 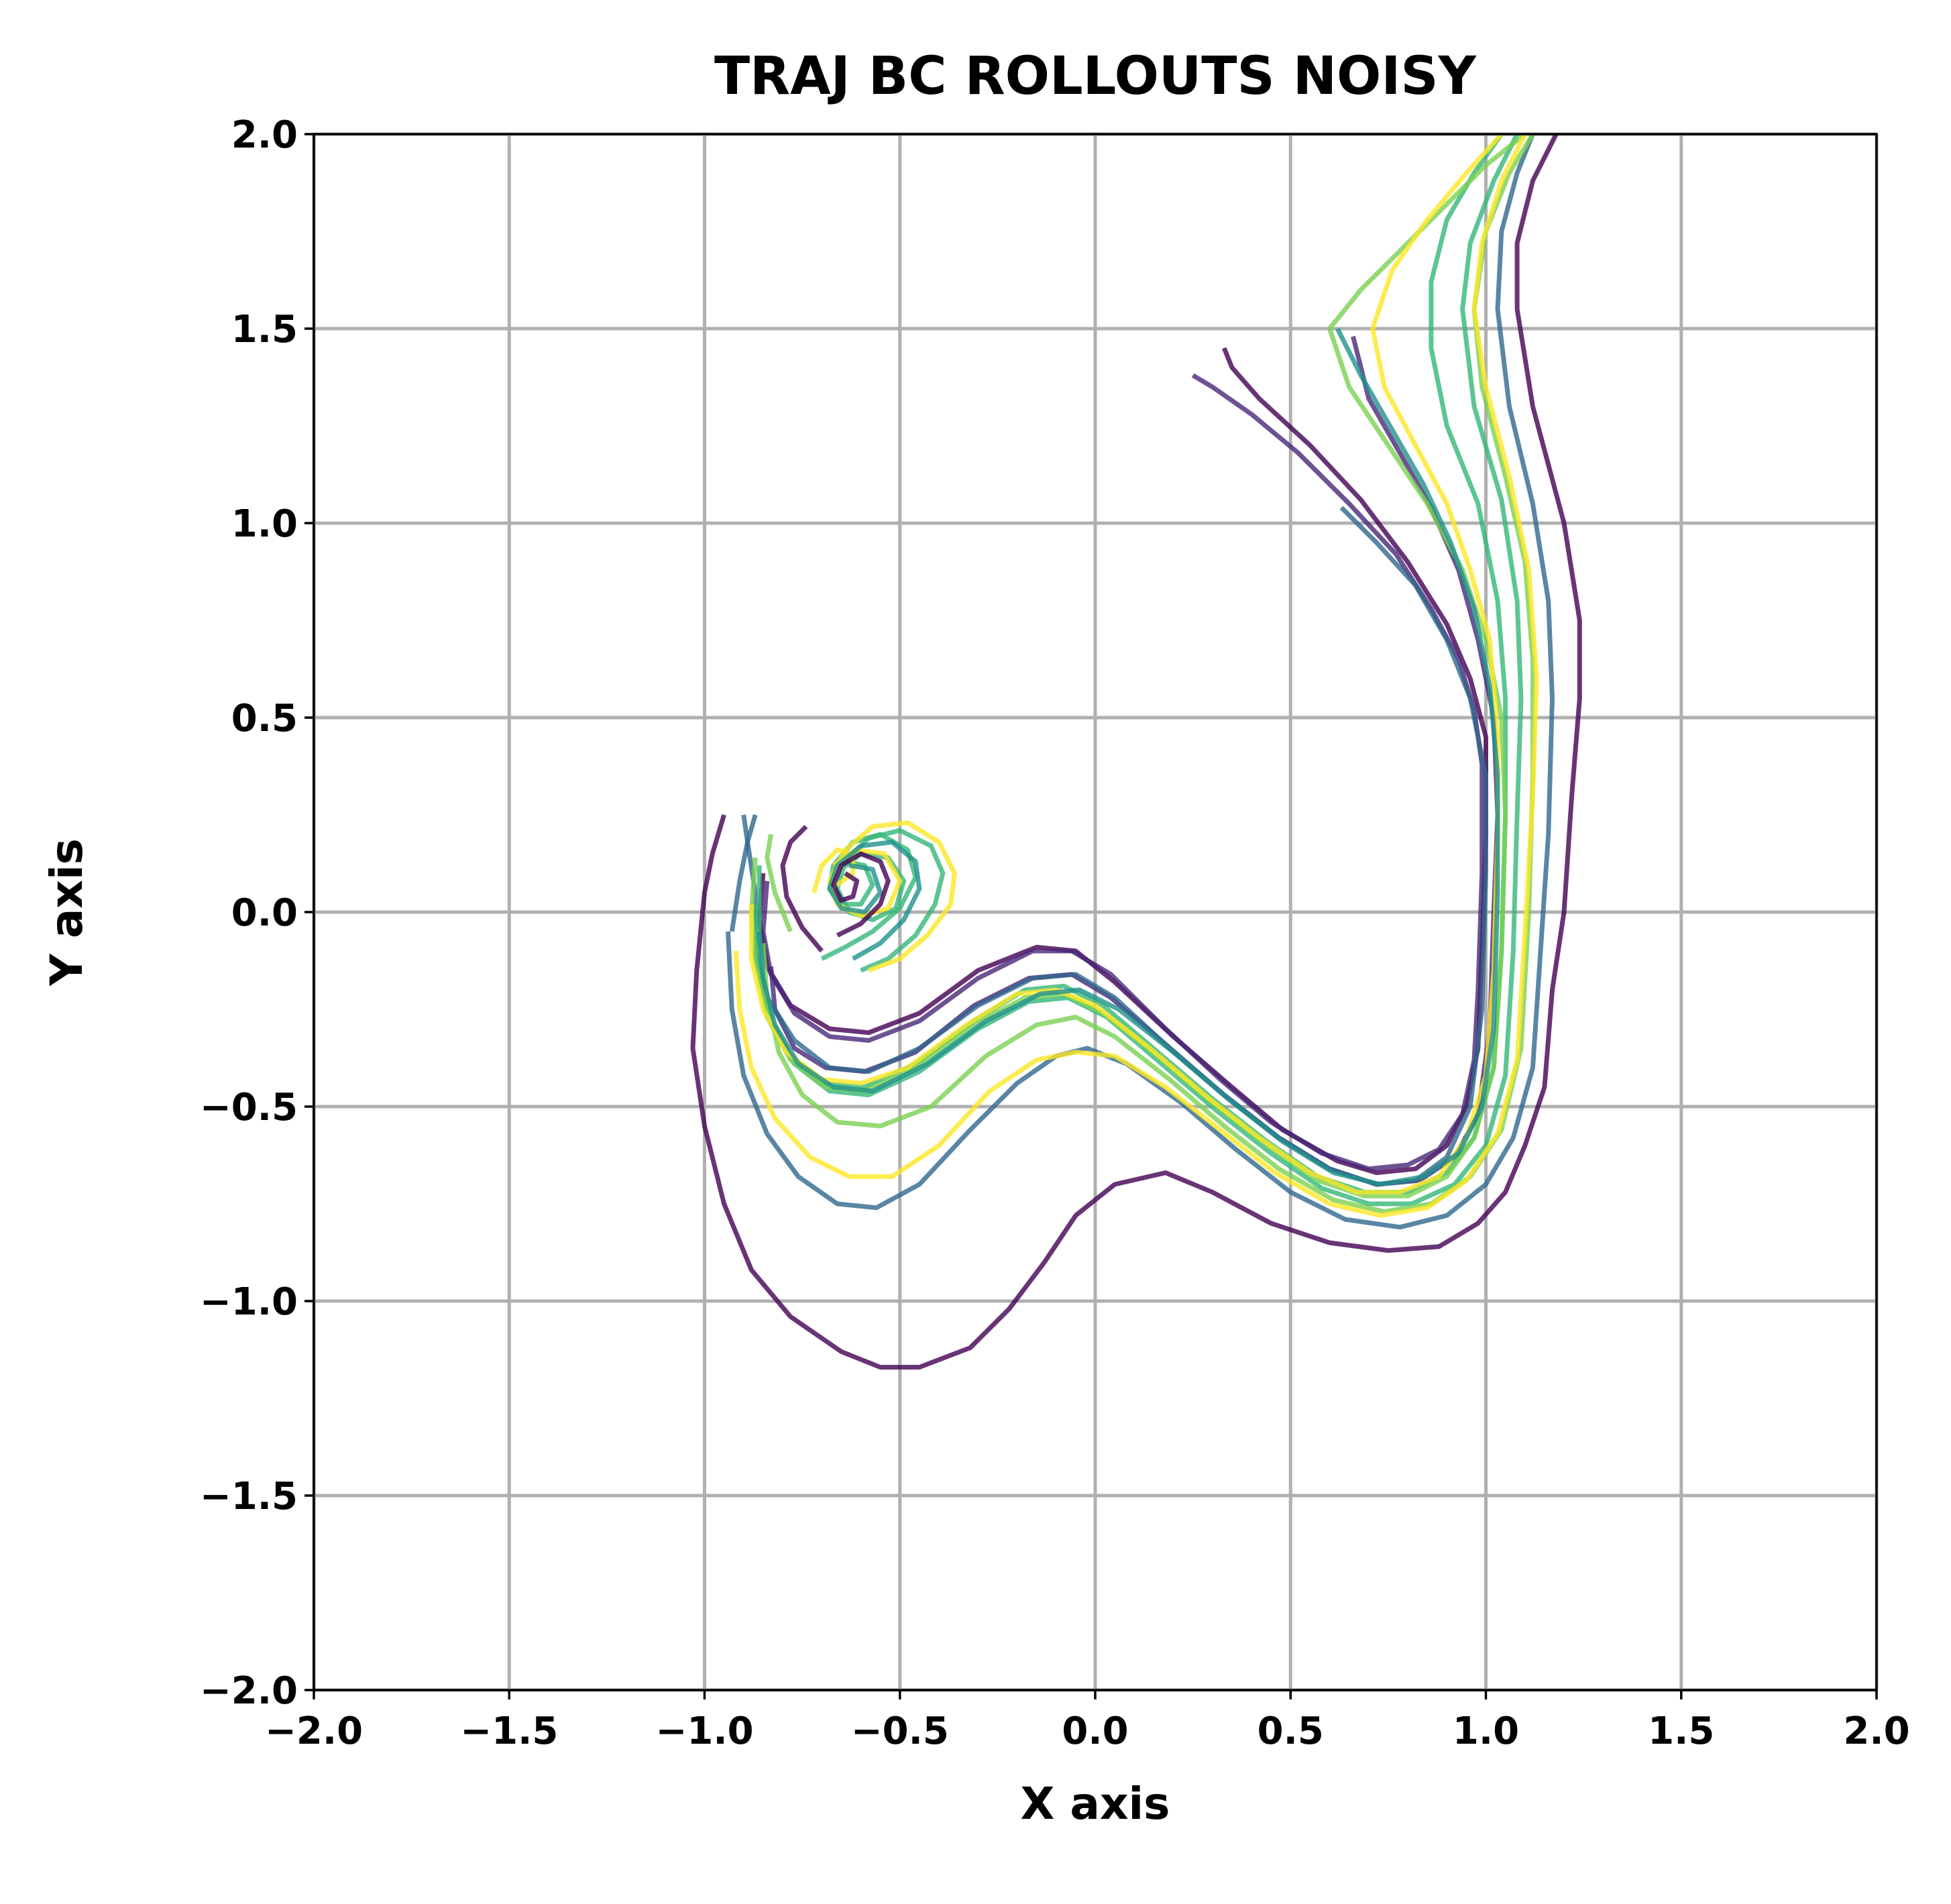 What do you see at coordinates (509, 1731) in the screenshot?
I see `x-tick-label: −1.5` at bounding box center [509, 1731].